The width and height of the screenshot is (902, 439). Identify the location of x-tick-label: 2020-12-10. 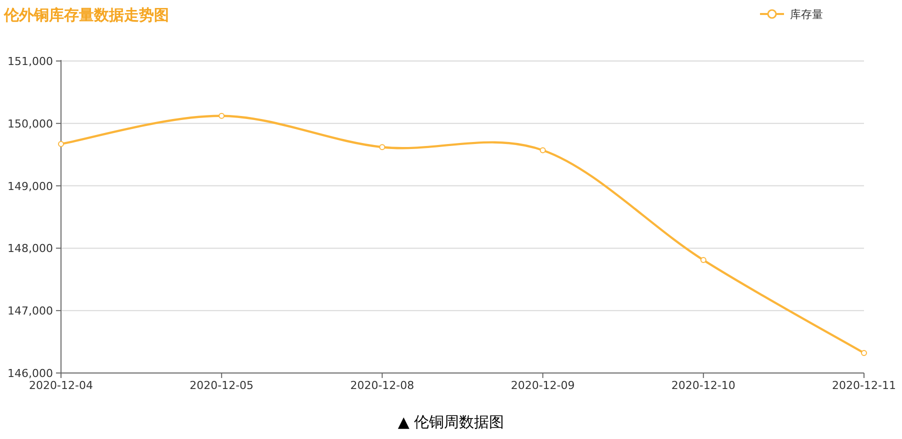
(703, 385).